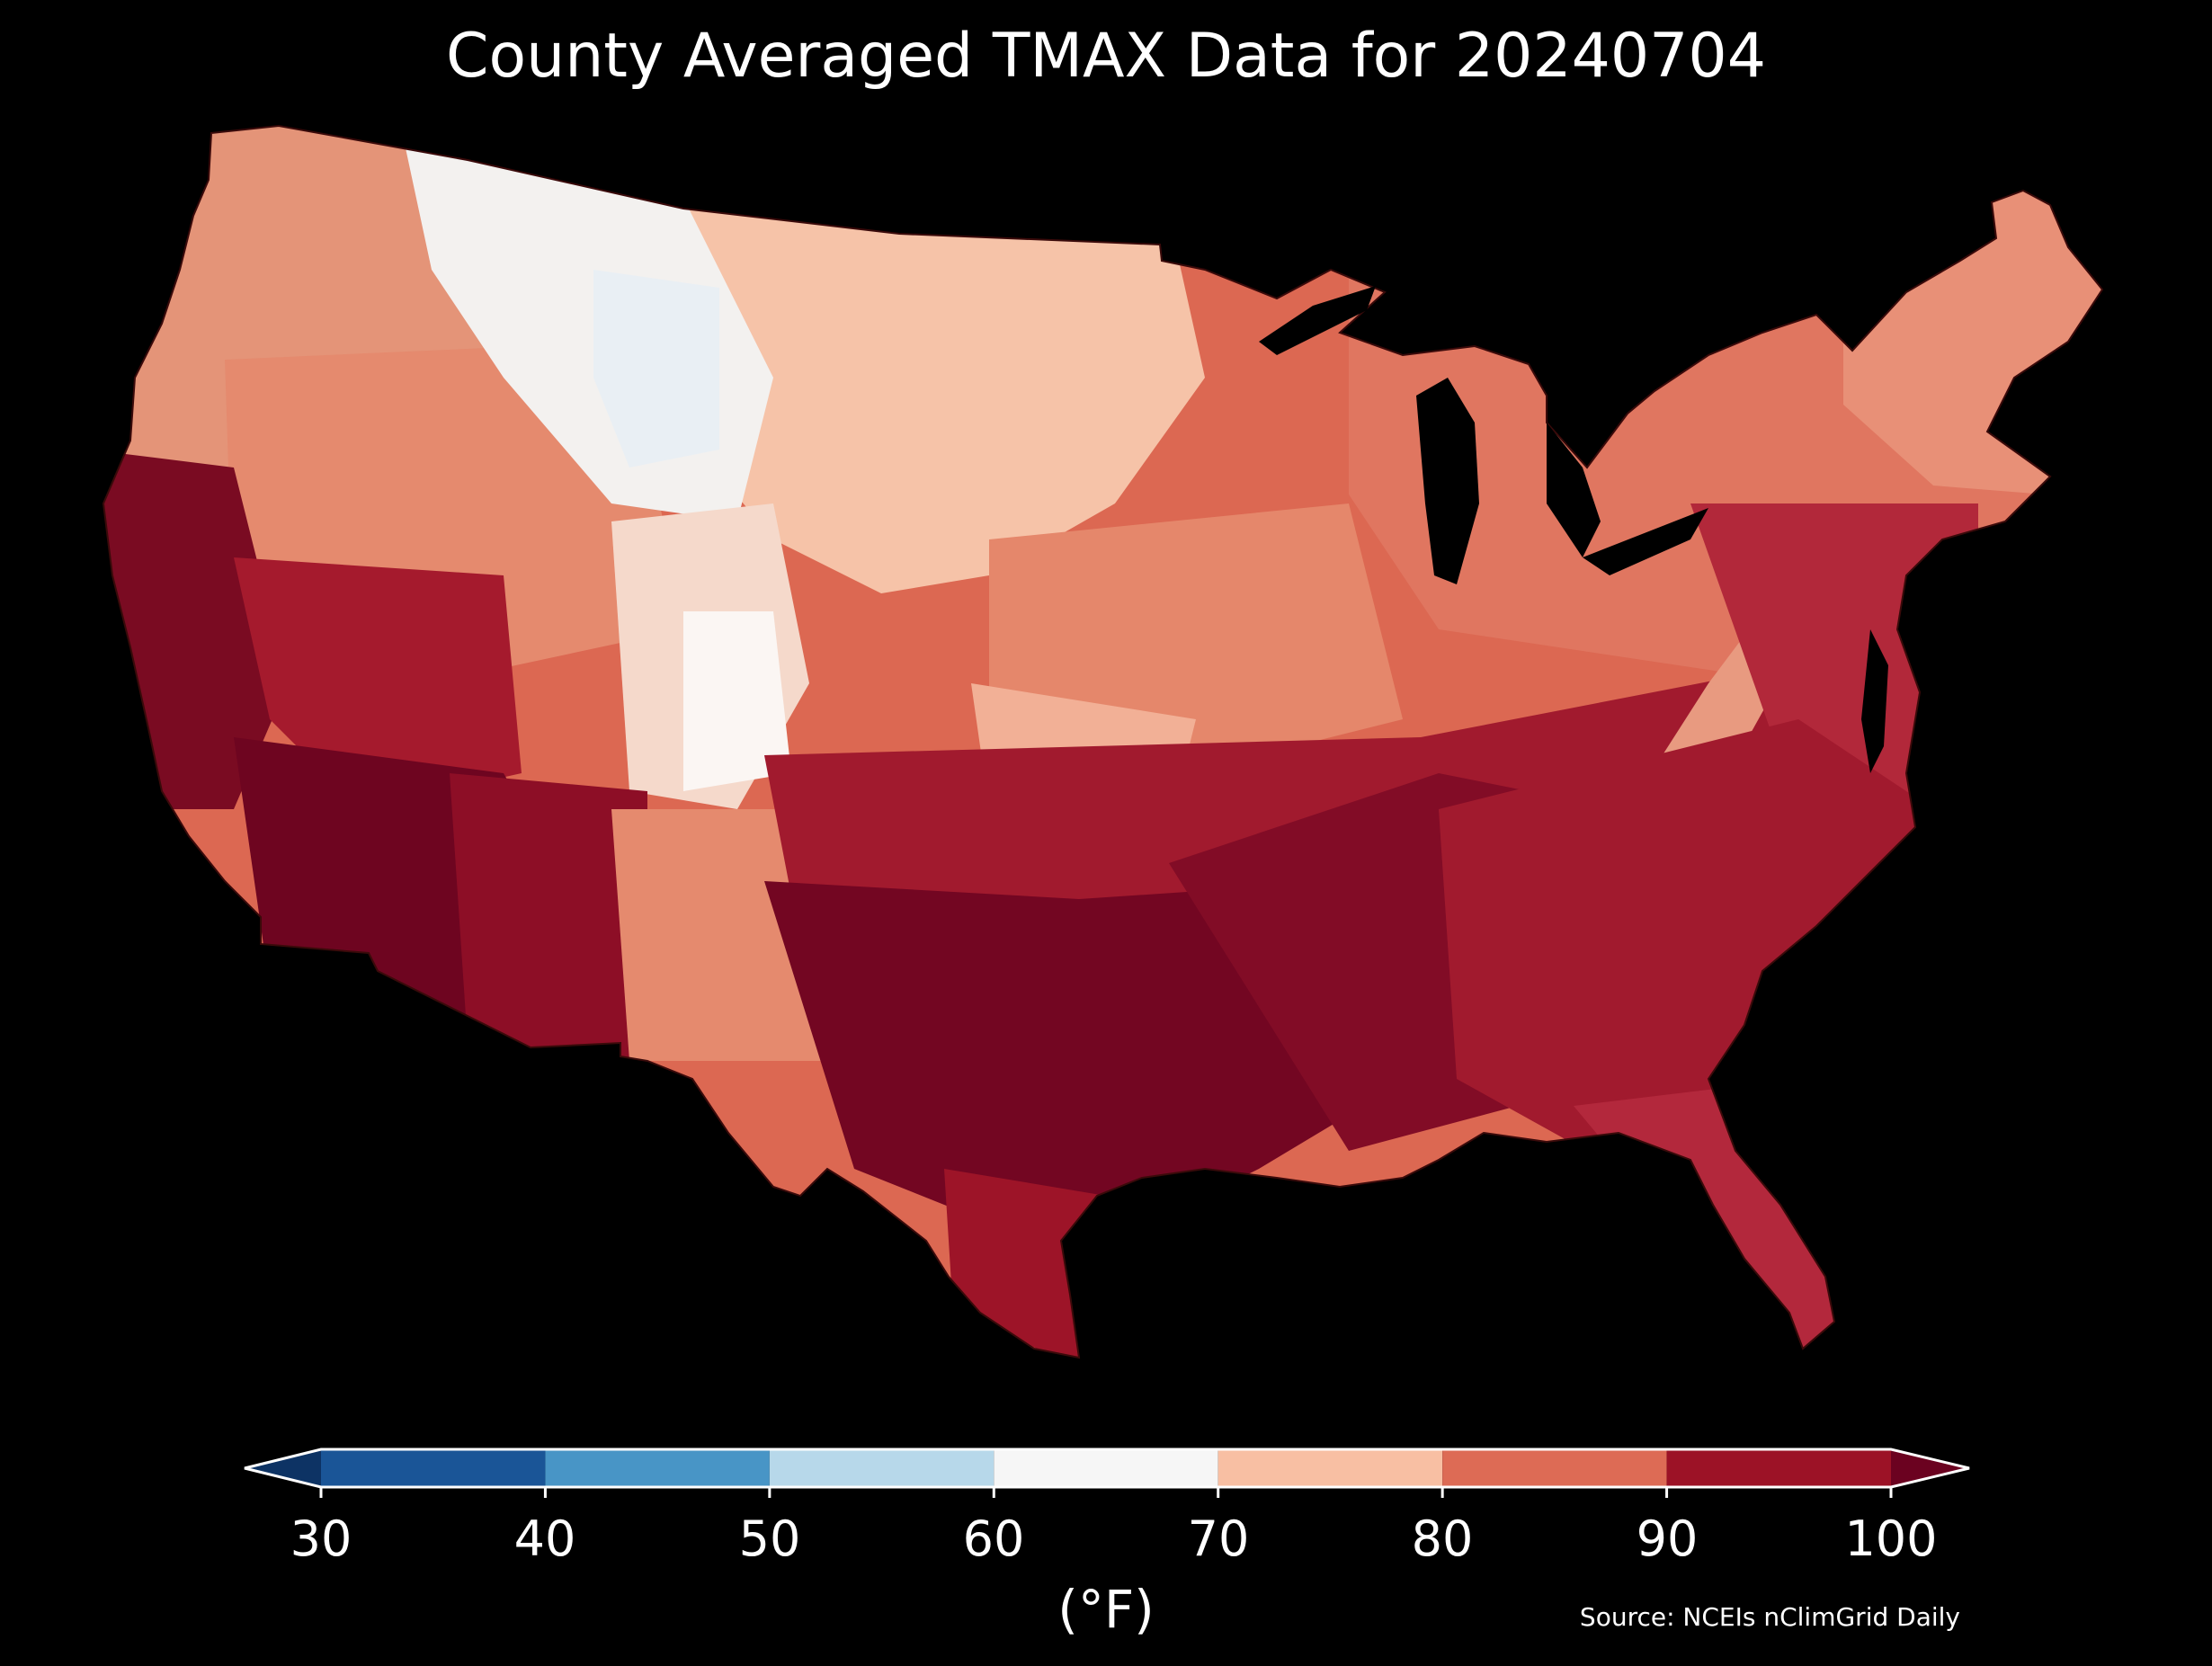  What do you see at coordinates (993, 1538) in the screenshot?
I see `colorbar-tick-label: 60` at bounding box center [993, 1538].